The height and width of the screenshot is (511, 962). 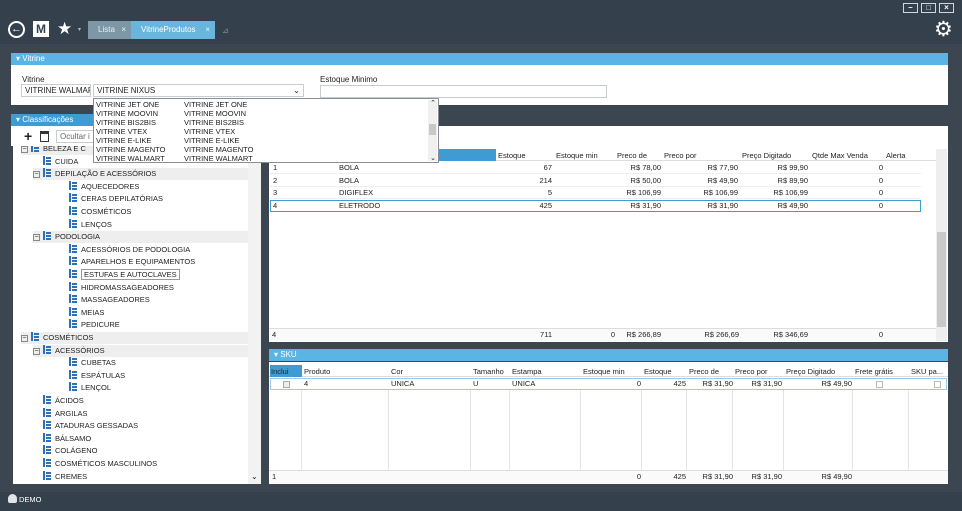 What do you see at coordinates (140, 174) in the screenshot?
I see `tree-node: − DEPILAÇÃO E ACESSÓRIOS` at bounding box center [140, 174].